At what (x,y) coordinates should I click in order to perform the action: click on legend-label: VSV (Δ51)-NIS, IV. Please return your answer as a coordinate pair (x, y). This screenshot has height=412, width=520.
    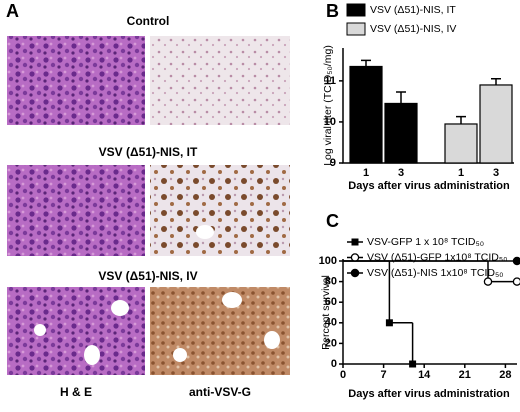
    Looking at the image, I should click on (413, 29).